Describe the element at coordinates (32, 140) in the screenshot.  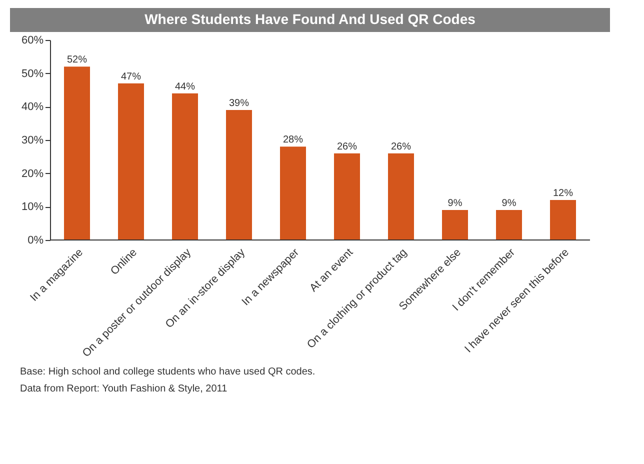
I see `y-tick-label: 30%` at that location.